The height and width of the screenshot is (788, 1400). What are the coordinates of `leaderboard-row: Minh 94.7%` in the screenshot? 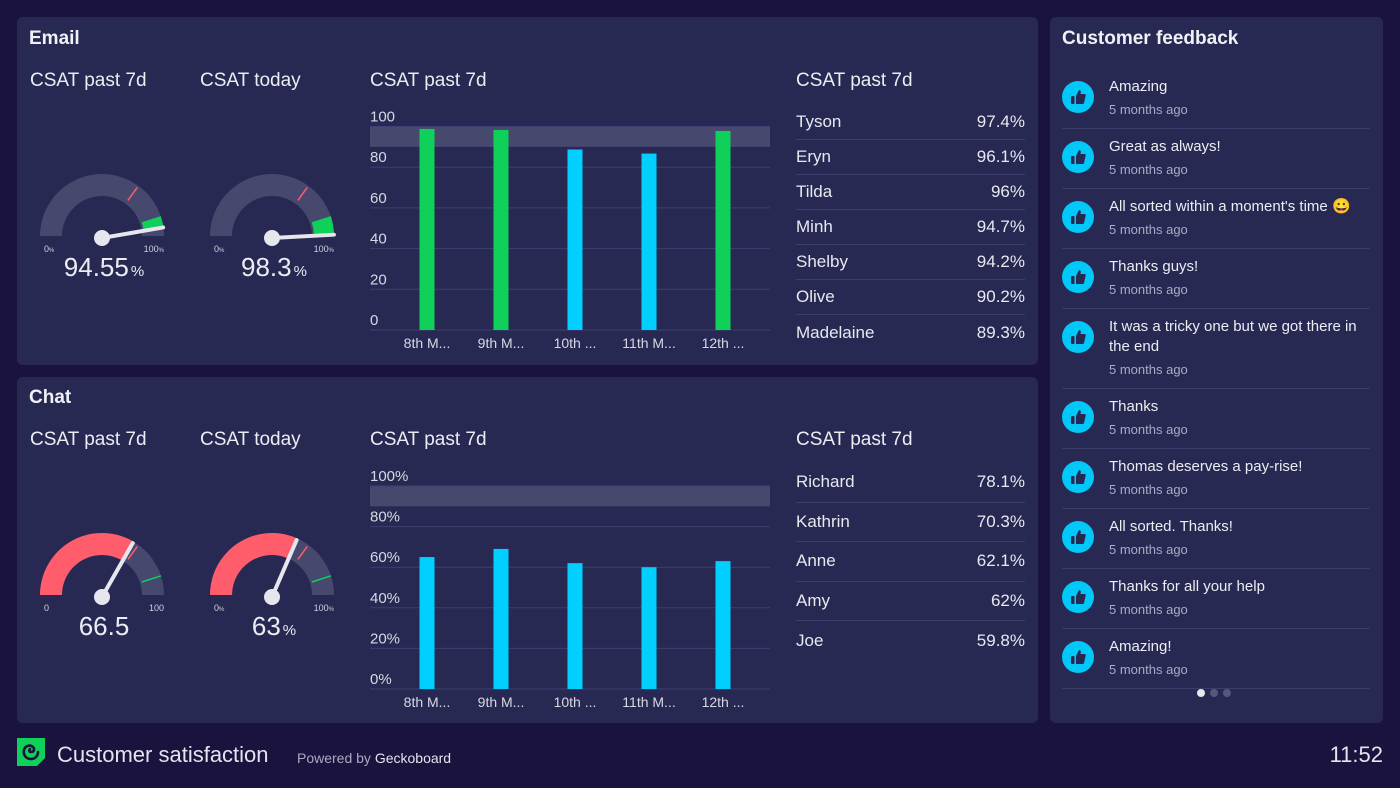 It's located at (910, 227).